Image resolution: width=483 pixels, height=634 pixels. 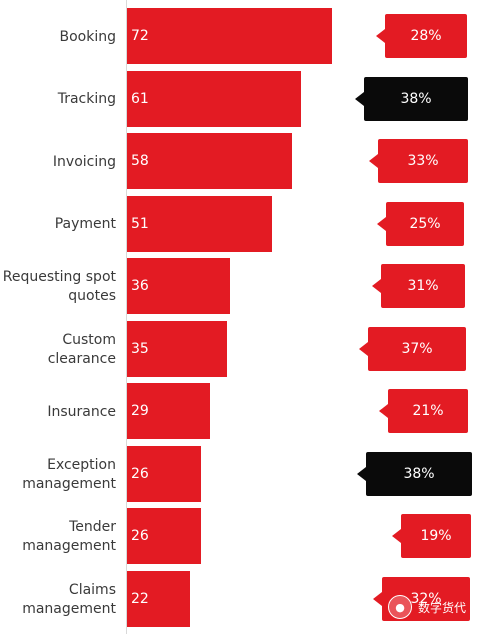 What do you see at coordinates (81, 411) in the screenshot?
I see `category-label: Insurance` at bounding box center [81, 411].